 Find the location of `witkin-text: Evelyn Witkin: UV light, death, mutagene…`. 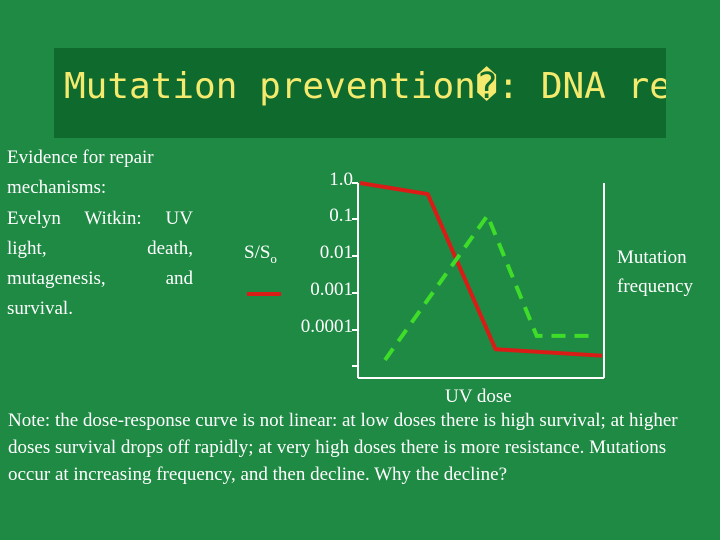

witkin-text: Evelyn Witkin: UV light, death, mutagene… is located at coordinates (100, 263).